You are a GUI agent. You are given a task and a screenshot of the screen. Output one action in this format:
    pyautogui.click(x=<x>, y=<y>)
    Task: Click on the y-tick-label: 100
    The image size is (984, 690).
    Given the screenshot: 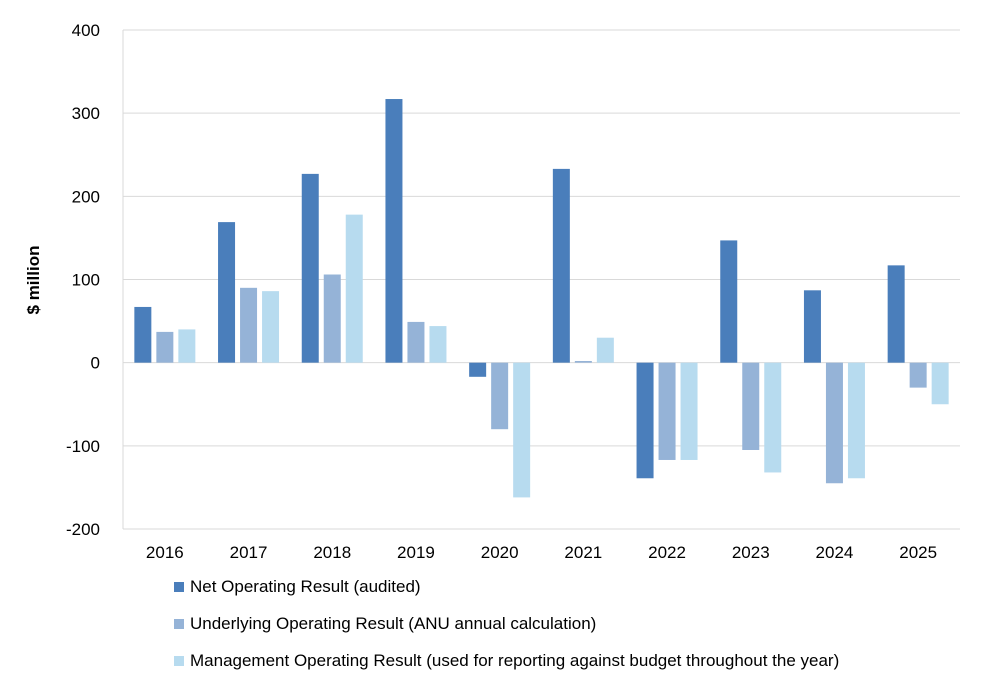 What is the action you would take?
    pyautogui.click(x=86, y=280)
    